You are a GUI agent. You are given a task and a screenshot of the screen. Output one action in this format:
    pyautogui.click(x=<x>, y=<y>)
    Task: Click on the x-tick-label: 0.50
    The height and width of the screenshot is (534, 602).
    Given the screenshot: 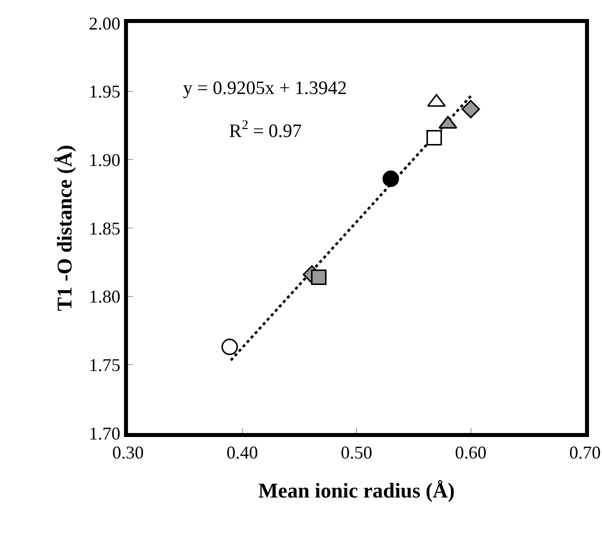 What is the action you would take?
    pyautogui.click(x=356, y=452)
    